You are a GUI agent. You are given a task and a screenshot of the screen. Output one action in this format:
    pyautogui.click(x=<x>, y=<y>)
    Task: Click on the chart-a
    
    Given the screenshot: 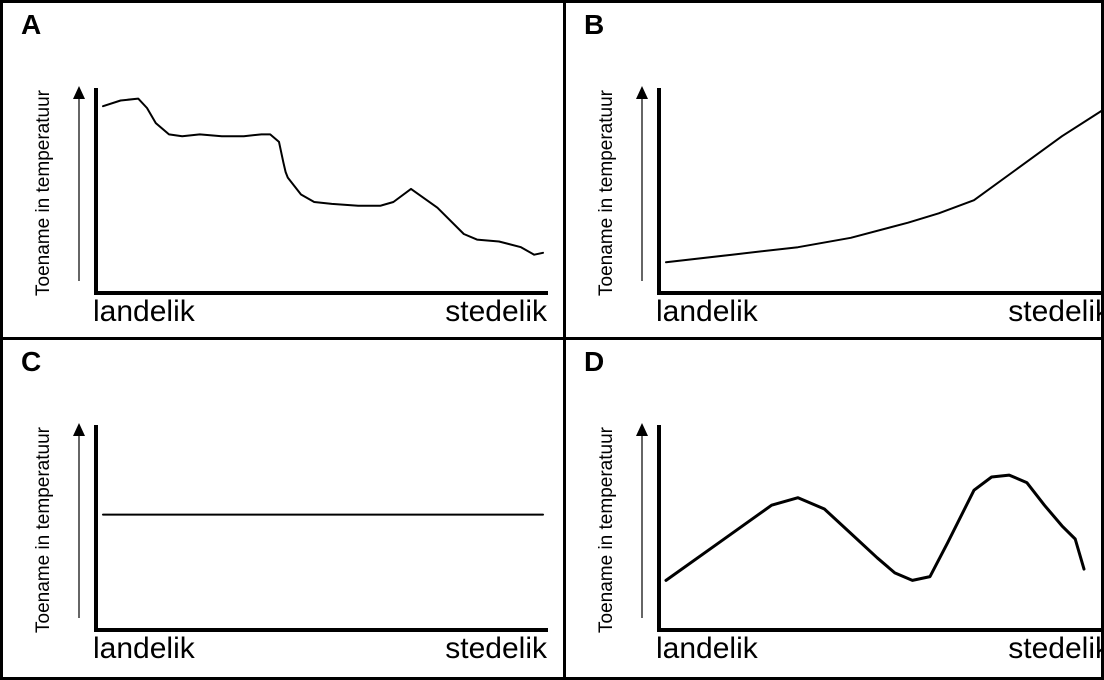 What is the action you would take?
    pyautogui.click(x=310, y=190)
    